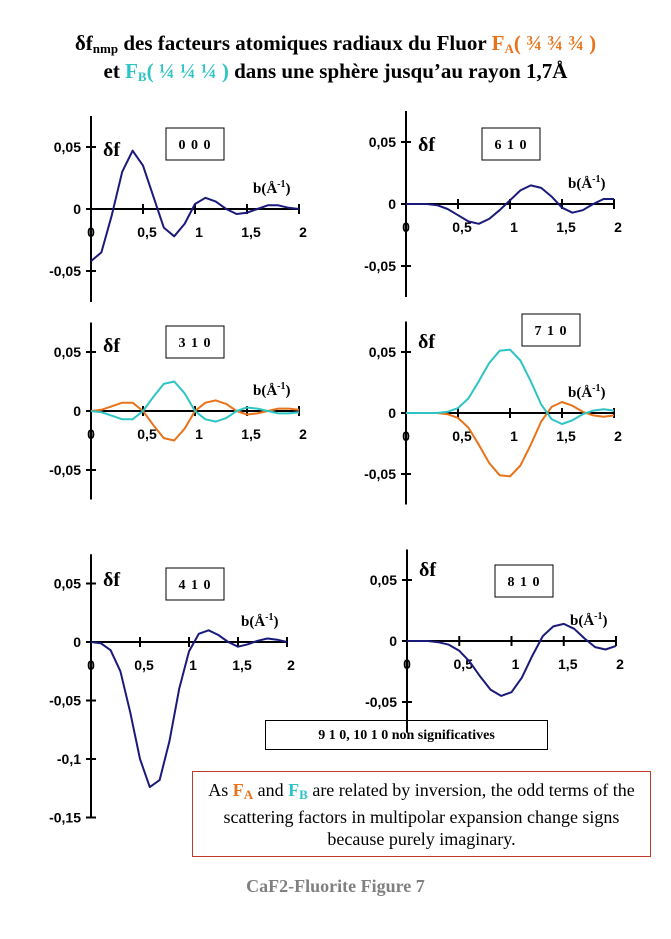  I want to click on hkl-label: 4 1 0, so click(195, 585).